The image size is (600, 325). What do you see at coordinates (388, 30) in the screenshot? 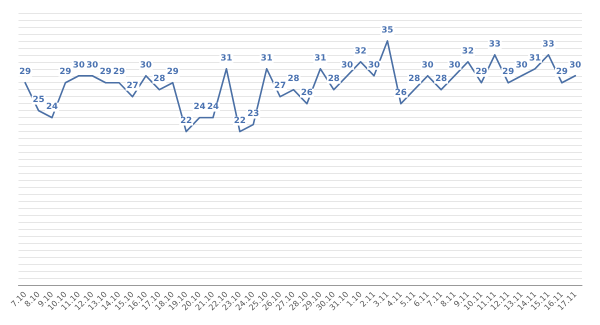
I see `data-label: 35` at bounding box center [388, 30].